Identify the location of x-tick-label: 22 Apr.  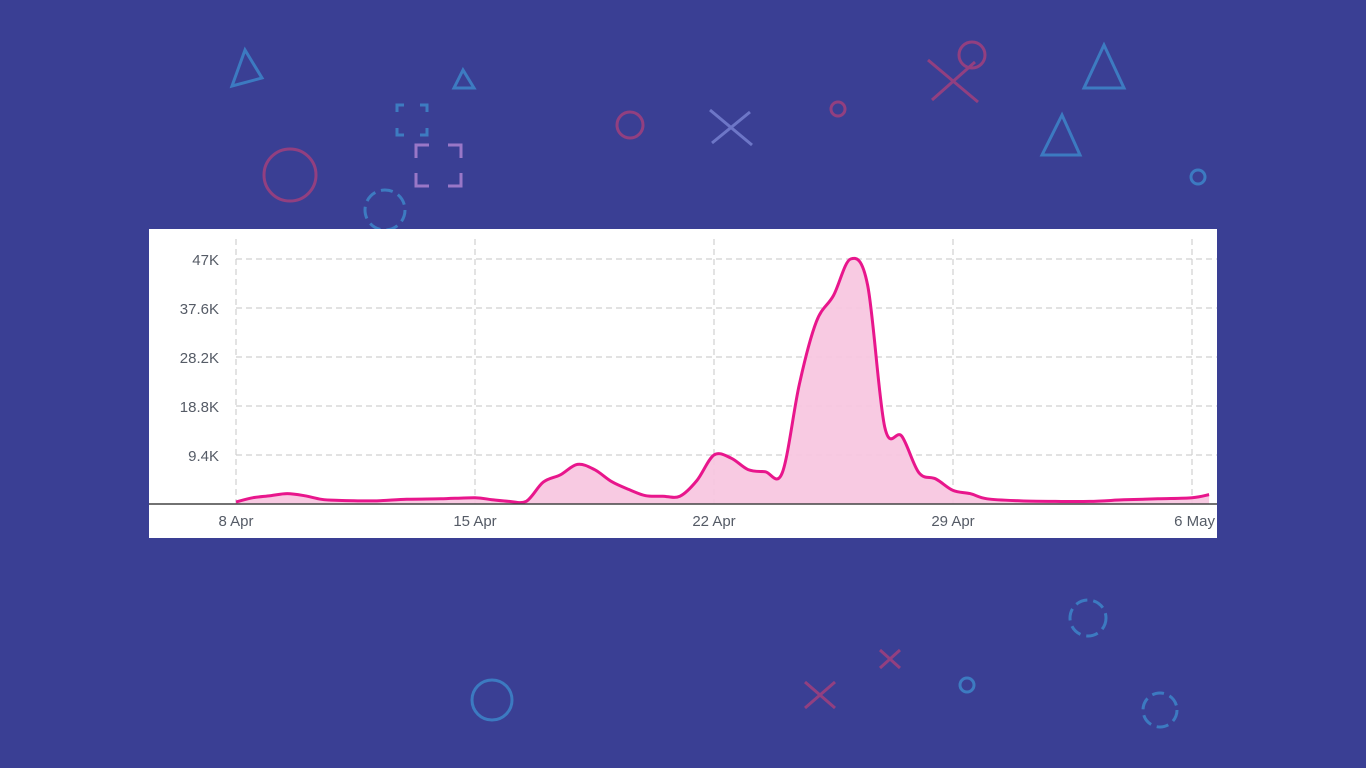
(713, 521).